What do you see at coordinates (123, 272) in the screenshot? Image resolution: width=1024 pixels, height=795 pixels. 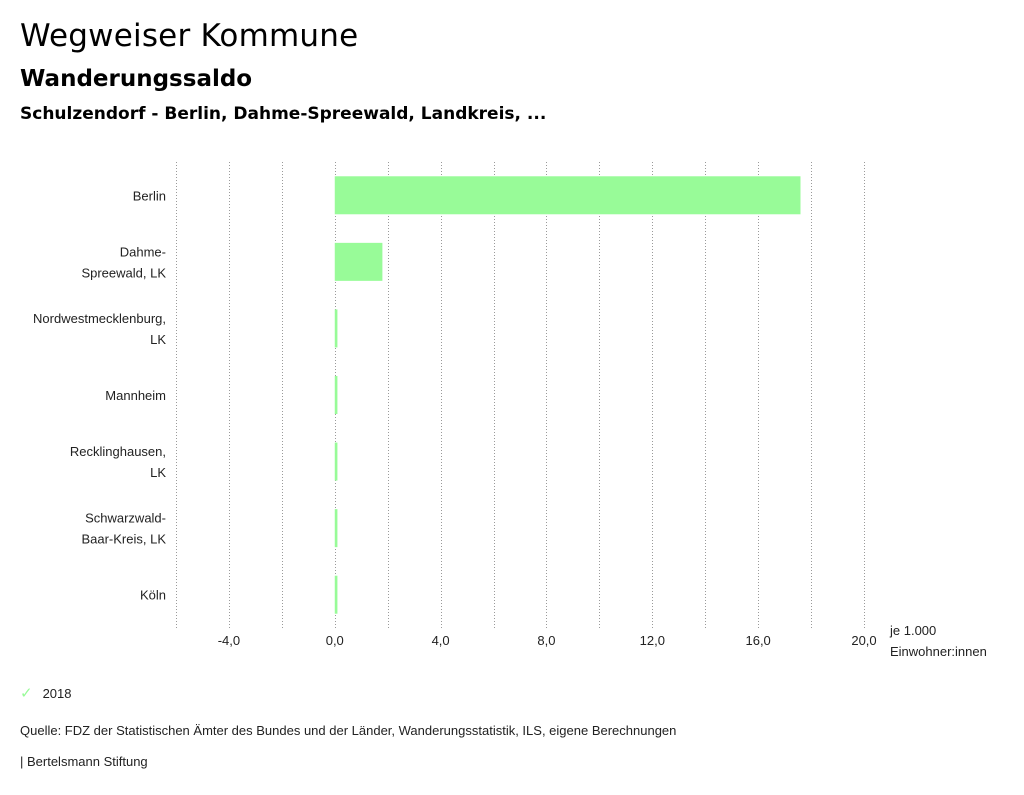 I see `category-label: Spreewald, LK` at bounding box center [123, 272].